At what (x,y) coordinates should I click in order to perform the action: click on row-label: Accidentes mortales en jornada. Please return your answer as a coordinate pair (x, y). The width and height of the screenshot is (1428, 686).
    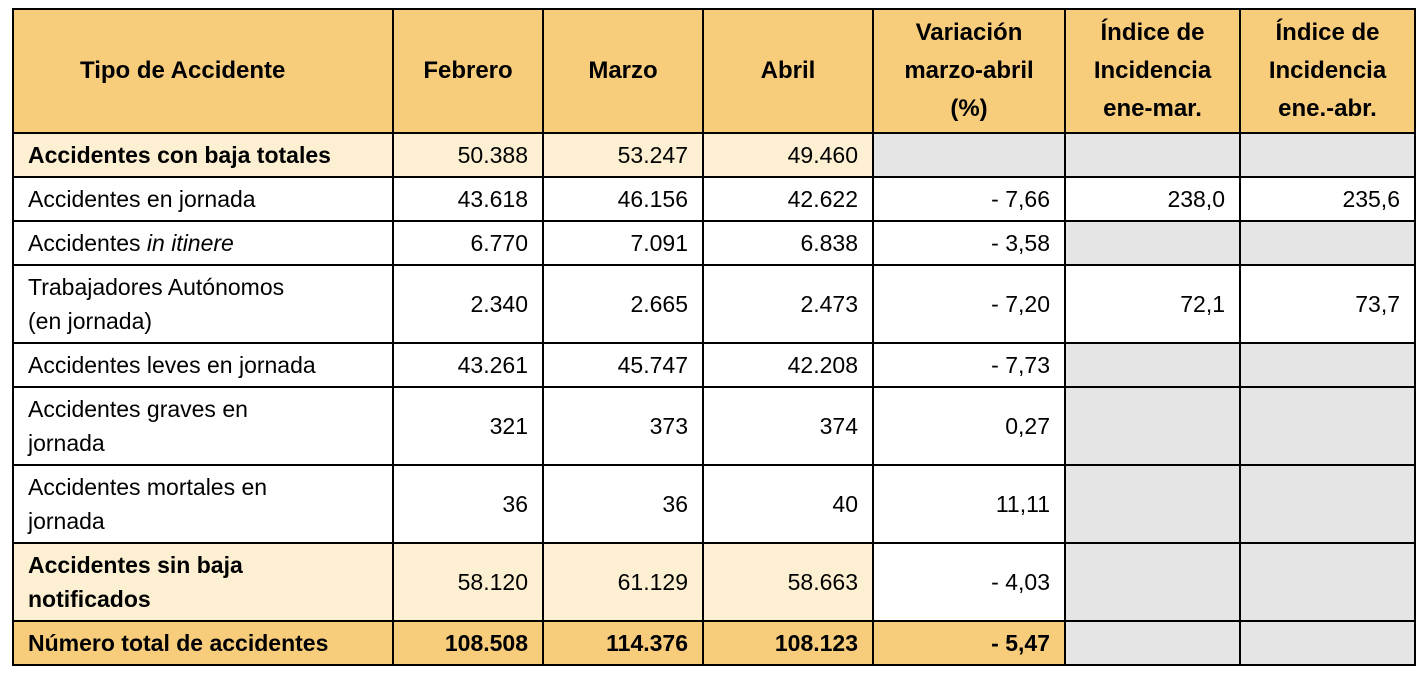
    Looking at the image, I should click on (203, 504).